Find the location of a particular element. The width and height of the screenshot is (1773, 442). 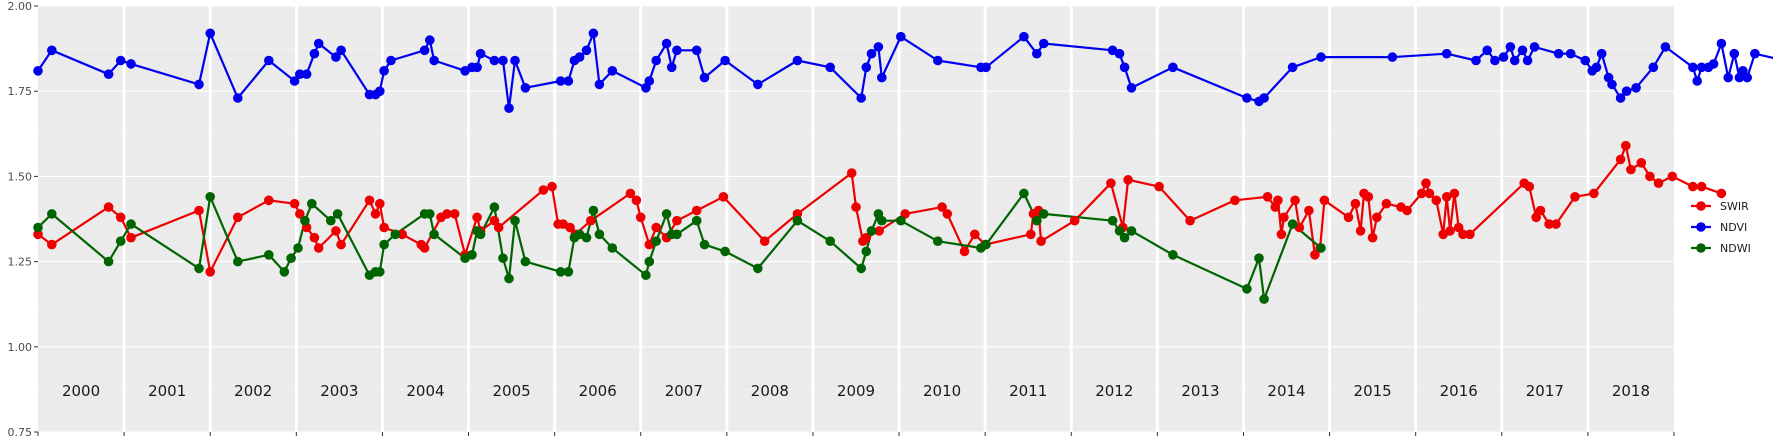

year-label: 2009 is located at coordinates (856, 391).